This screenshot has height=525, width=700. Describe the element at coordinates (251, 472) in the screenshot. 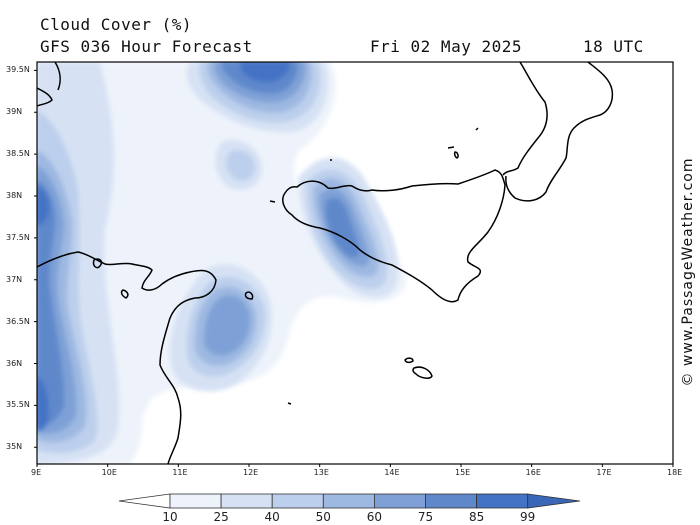

I see `lon-tick-label: 12E` at that location.